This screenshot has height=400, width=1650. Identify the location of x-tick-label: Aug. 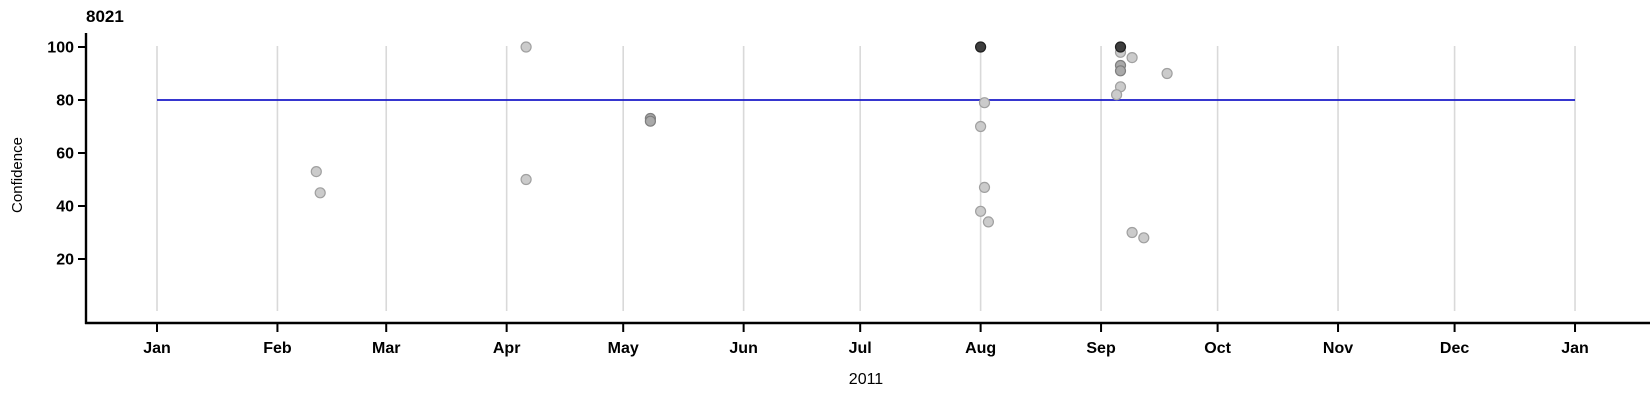
(980, 348).